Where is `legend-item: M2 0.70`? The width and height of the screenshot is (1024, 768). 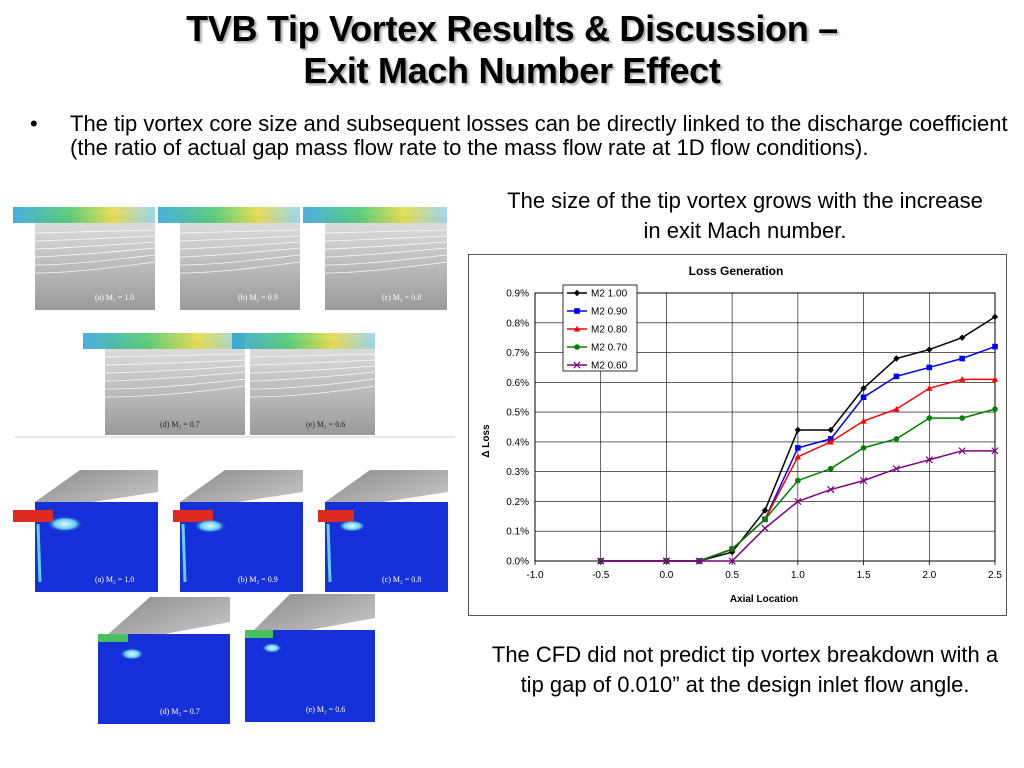 legend-item: M2 0.70 is located at coordinates (597, 348).